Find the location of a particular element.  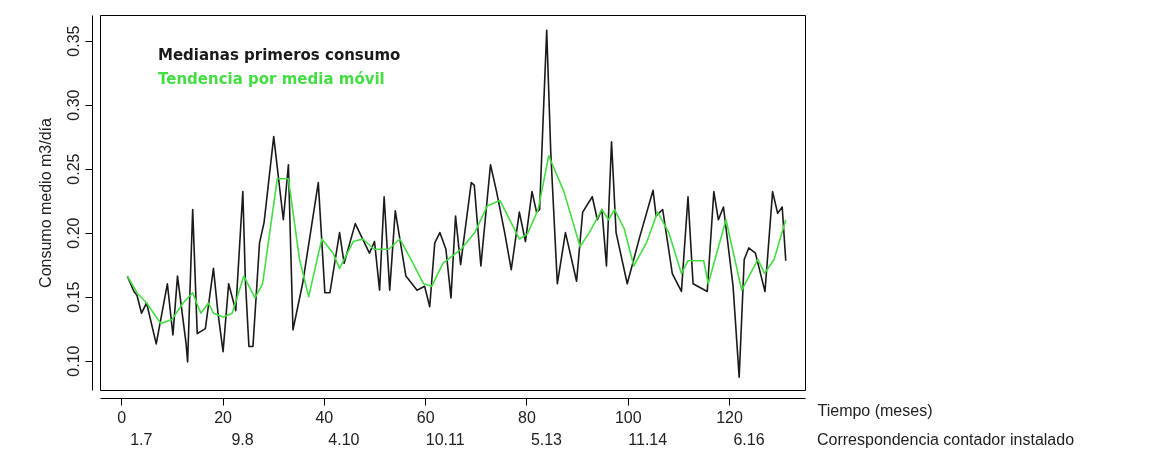

y-tick-label: 0.10 is located at coordinates (73, 361).